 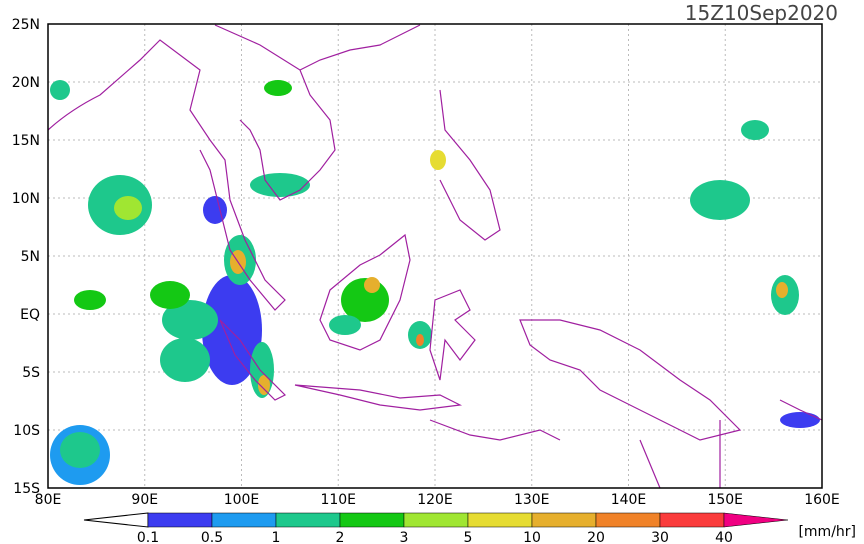 What do you see at coordinates (26, 199) in the screenshot?
I see `lat-label: 10N` at bounding box center [26, 199].